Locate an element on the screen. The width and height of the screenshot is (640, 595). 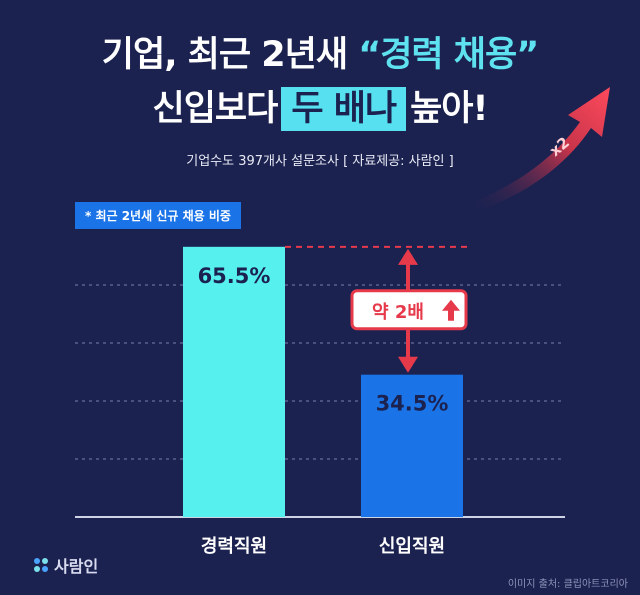
image-credit: 이미지 출처: 클립아트코리아 is located at coordinates (567, 584).